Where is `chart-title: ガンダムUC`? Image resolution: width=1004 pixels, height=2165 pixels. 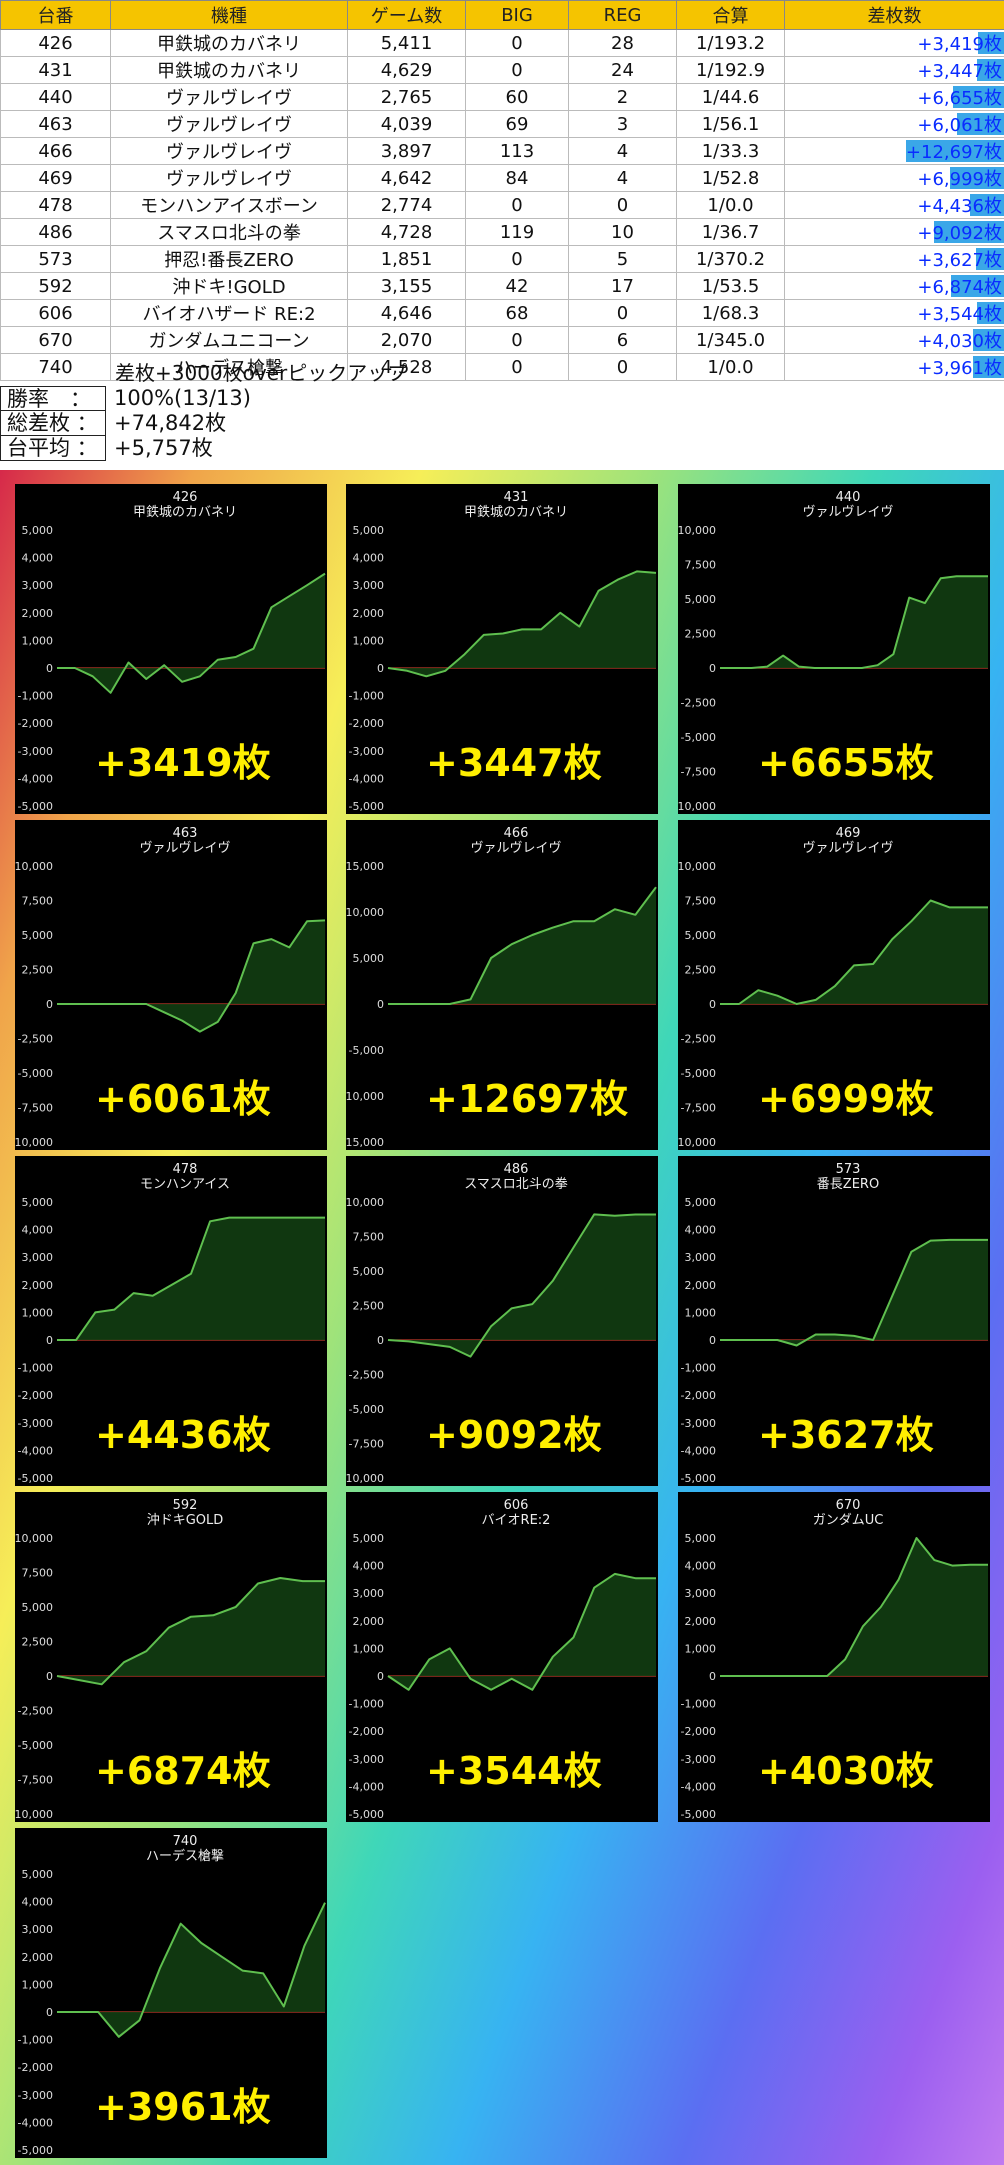
chart-title: ガンダムUC is located at coordinates (848, 1520).